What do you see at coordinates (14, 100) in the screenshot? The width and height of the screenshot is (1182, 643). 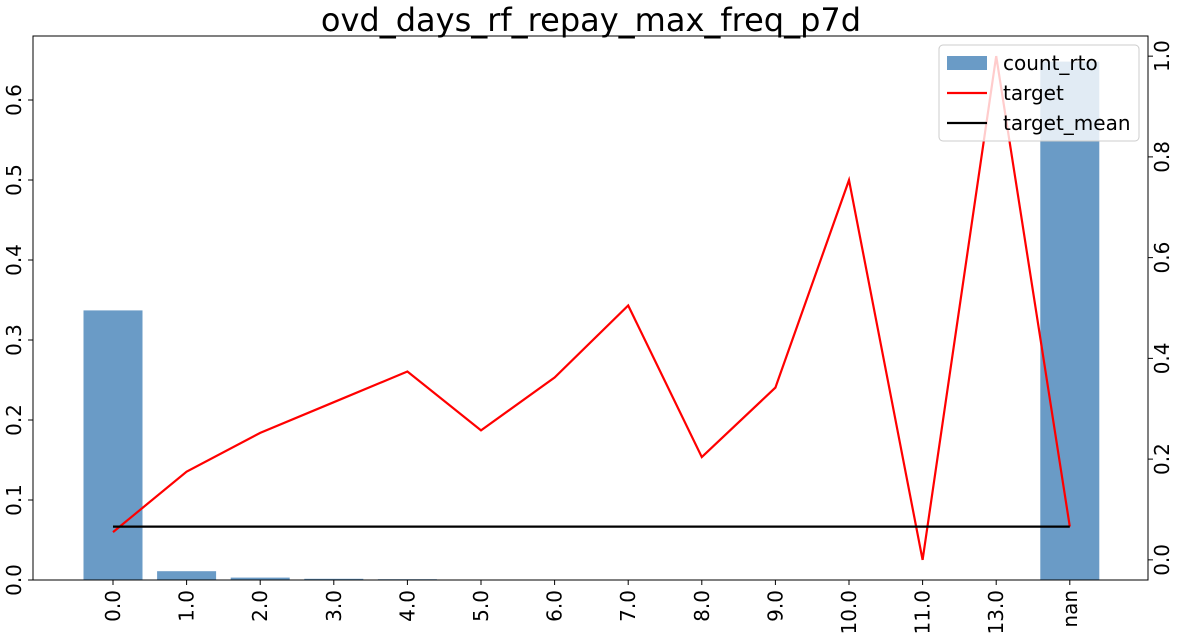 I see `left-tick-label: 0.6` at bounding box center [14, 100].